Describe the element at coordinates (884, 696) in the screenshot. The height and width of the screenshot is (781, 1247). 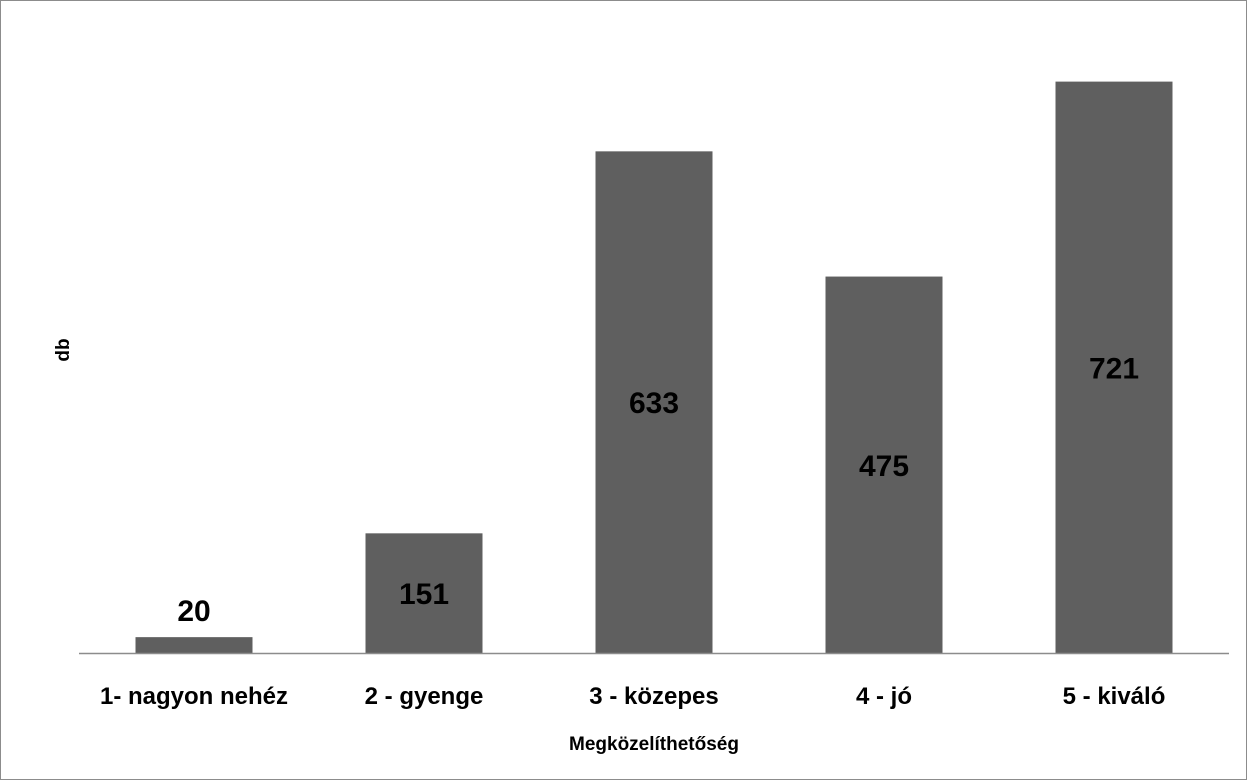
I see `x-tick-label-4: 4 - jó` at that location.